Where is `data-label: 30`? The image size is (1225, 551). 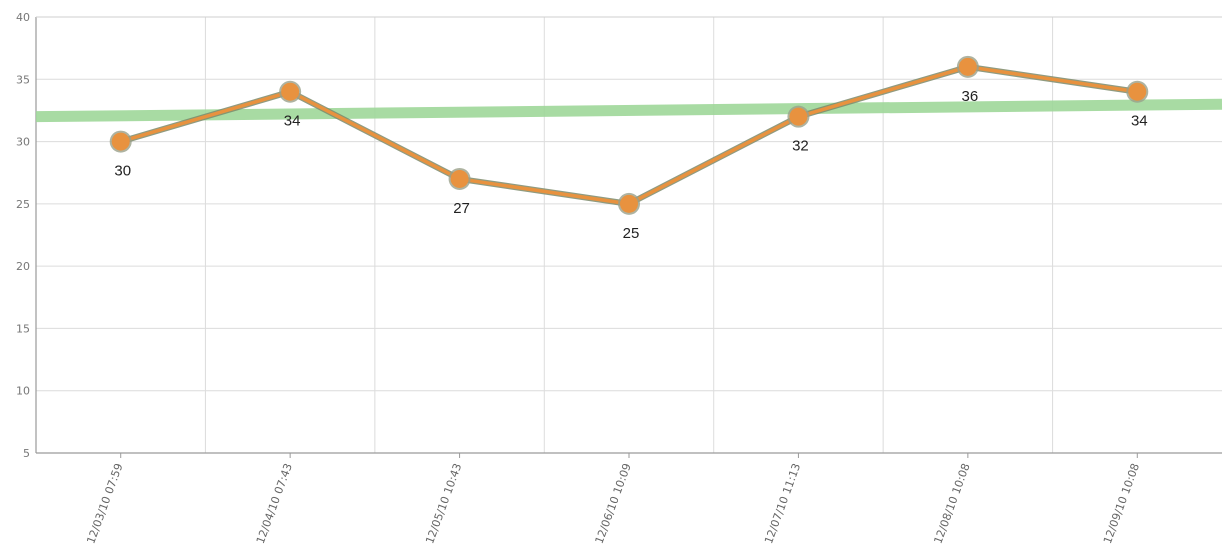
data-label: 30 is located at coordinates (122, 171).